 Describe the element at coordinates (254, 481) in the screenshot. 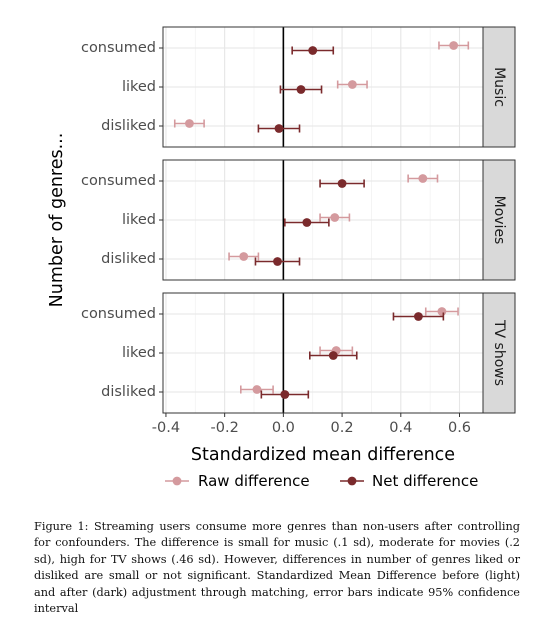

I see `legend-label-raw-difference: Raw difference` at that location.